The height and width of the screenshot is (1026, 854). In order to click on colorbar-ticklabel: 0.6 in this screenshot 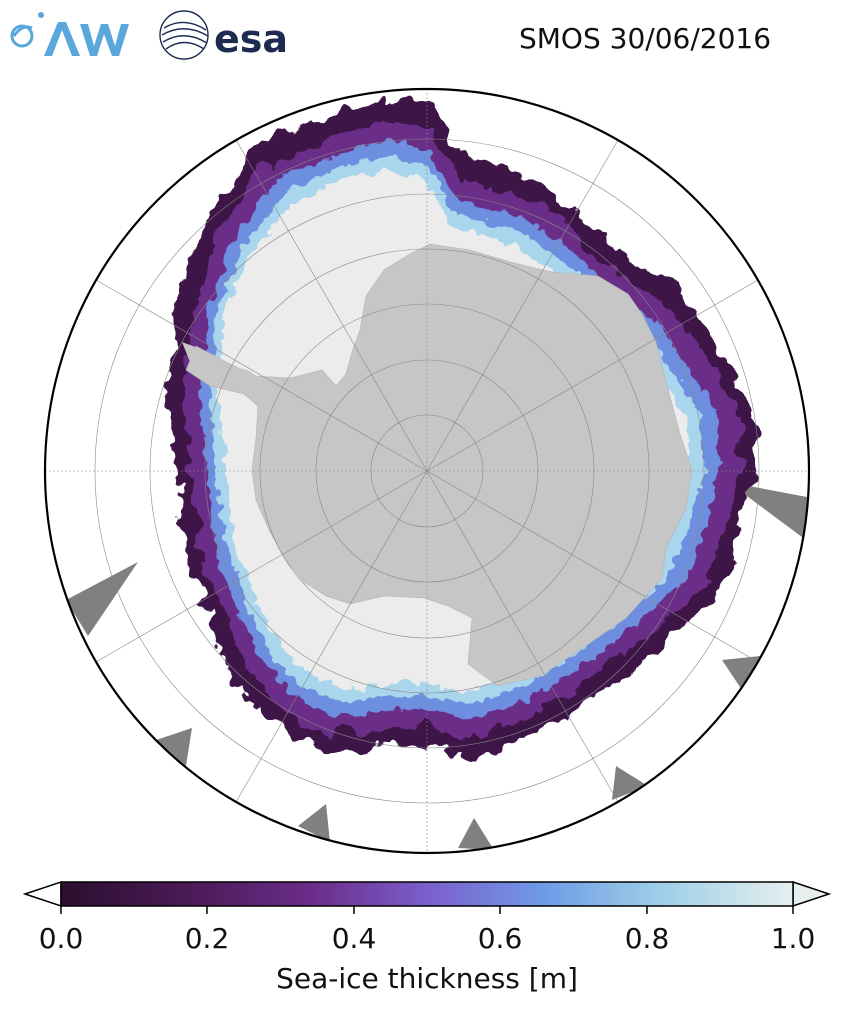, I will do `click(500, 938)`.